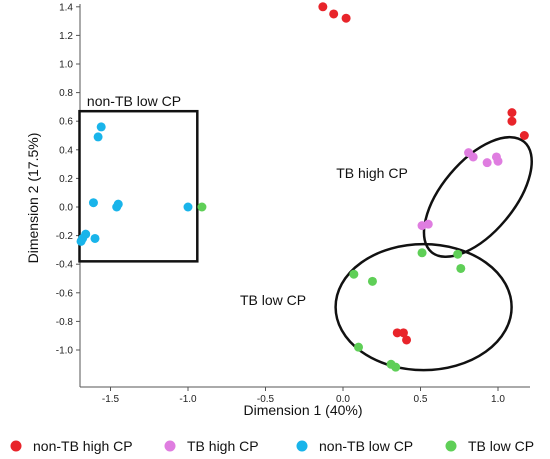  Describe the element at coordinates (83, 446) in the screenshot. I see `legend-label: non-TB high CP` at that location.